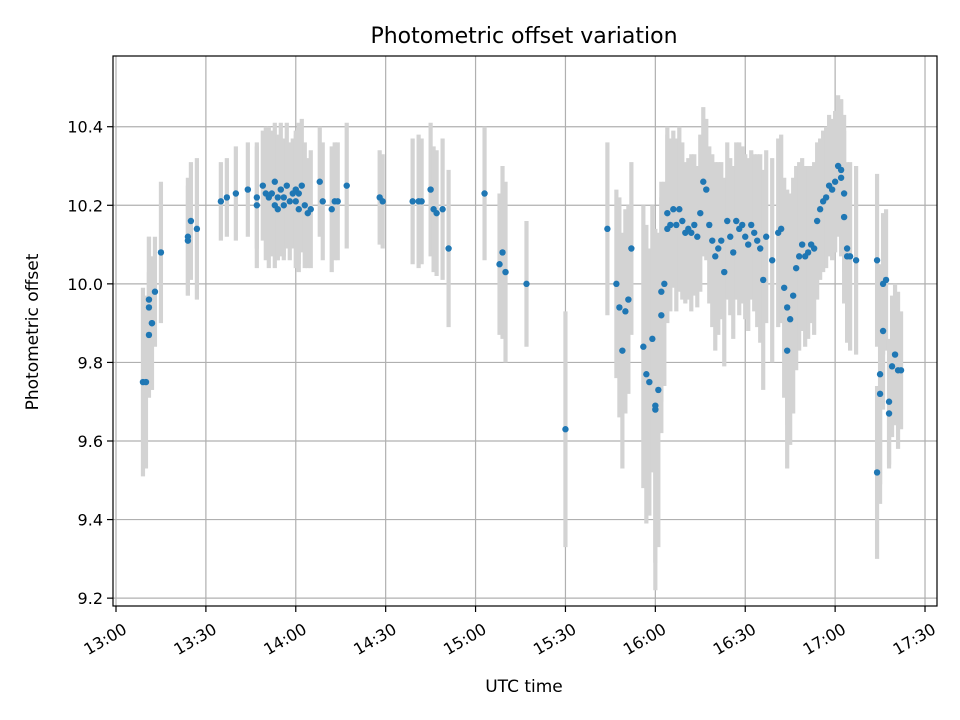  I want to click on y-axis-label: Photometric offset, so click(33, 331).